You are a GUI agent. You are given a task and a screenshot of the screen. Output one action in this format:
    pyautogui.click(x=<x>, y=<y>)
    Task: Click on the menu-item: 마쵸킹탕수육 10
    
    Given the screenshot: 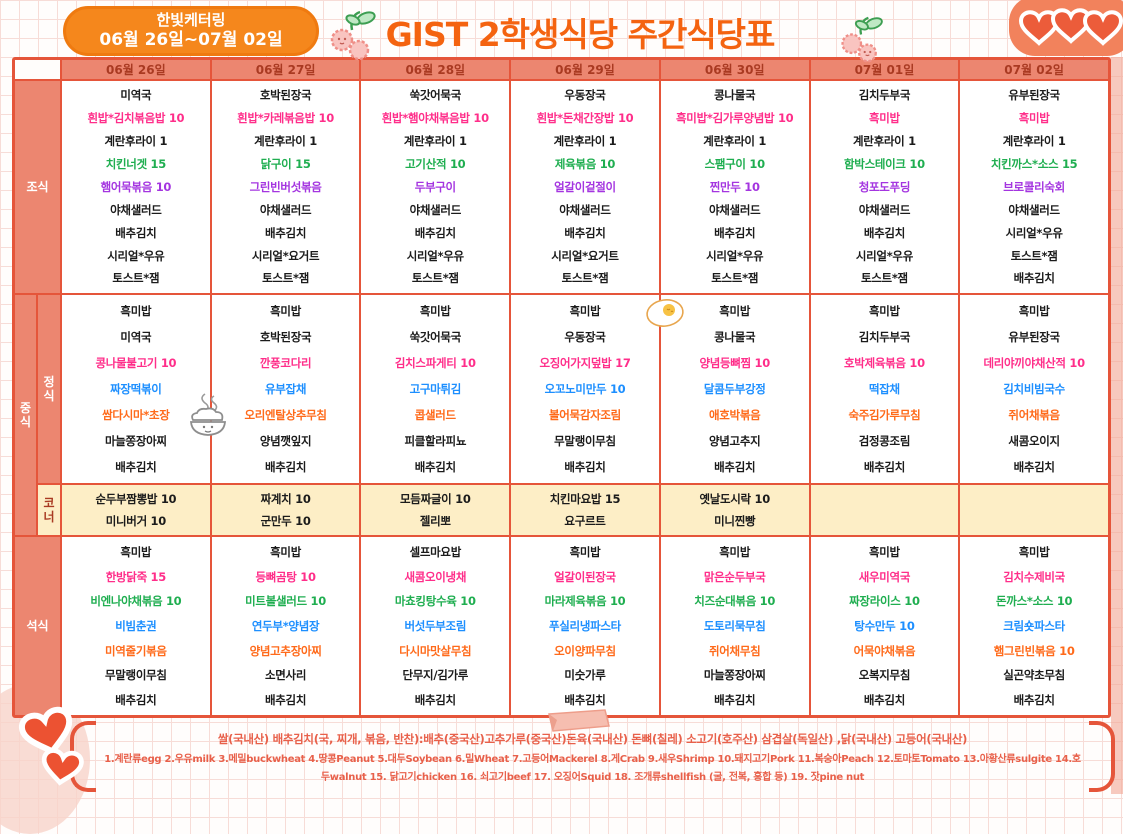 What is the action you would take?
    pyautogui.click(x=435, y=601)
    